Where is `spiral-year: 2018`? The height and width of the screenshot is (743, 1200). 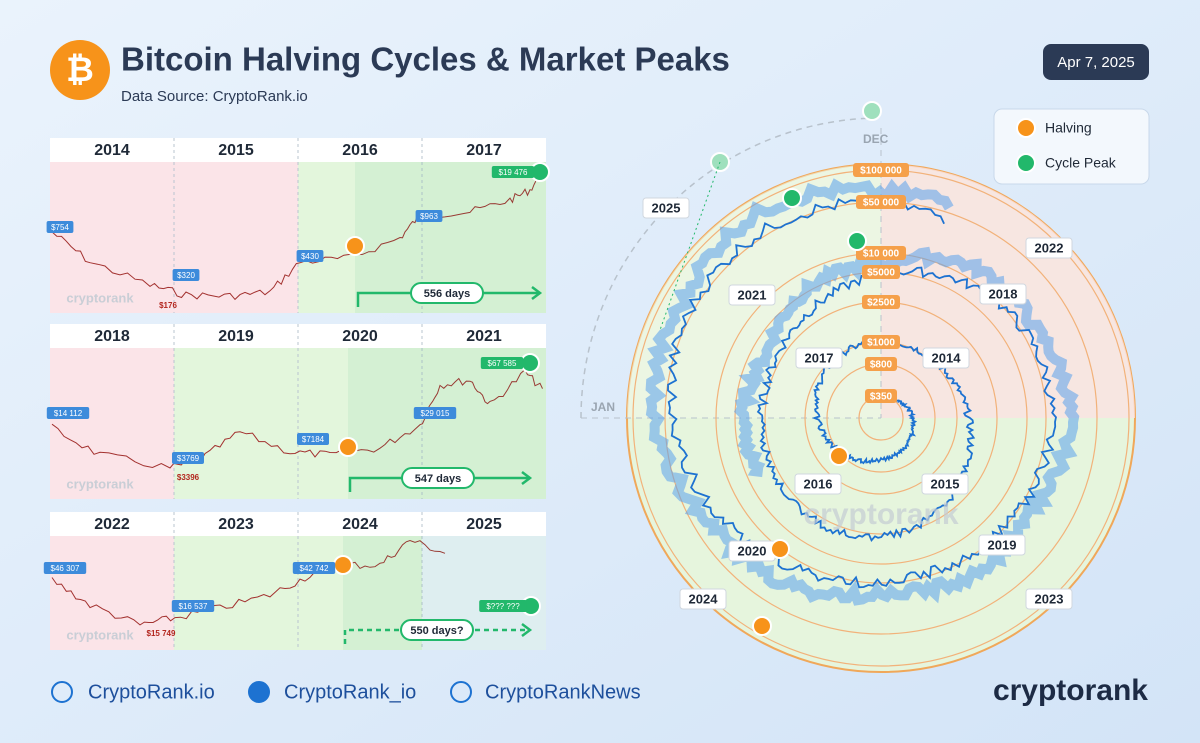 spiral-year: 2018 is located at coordinates (1003, 293).